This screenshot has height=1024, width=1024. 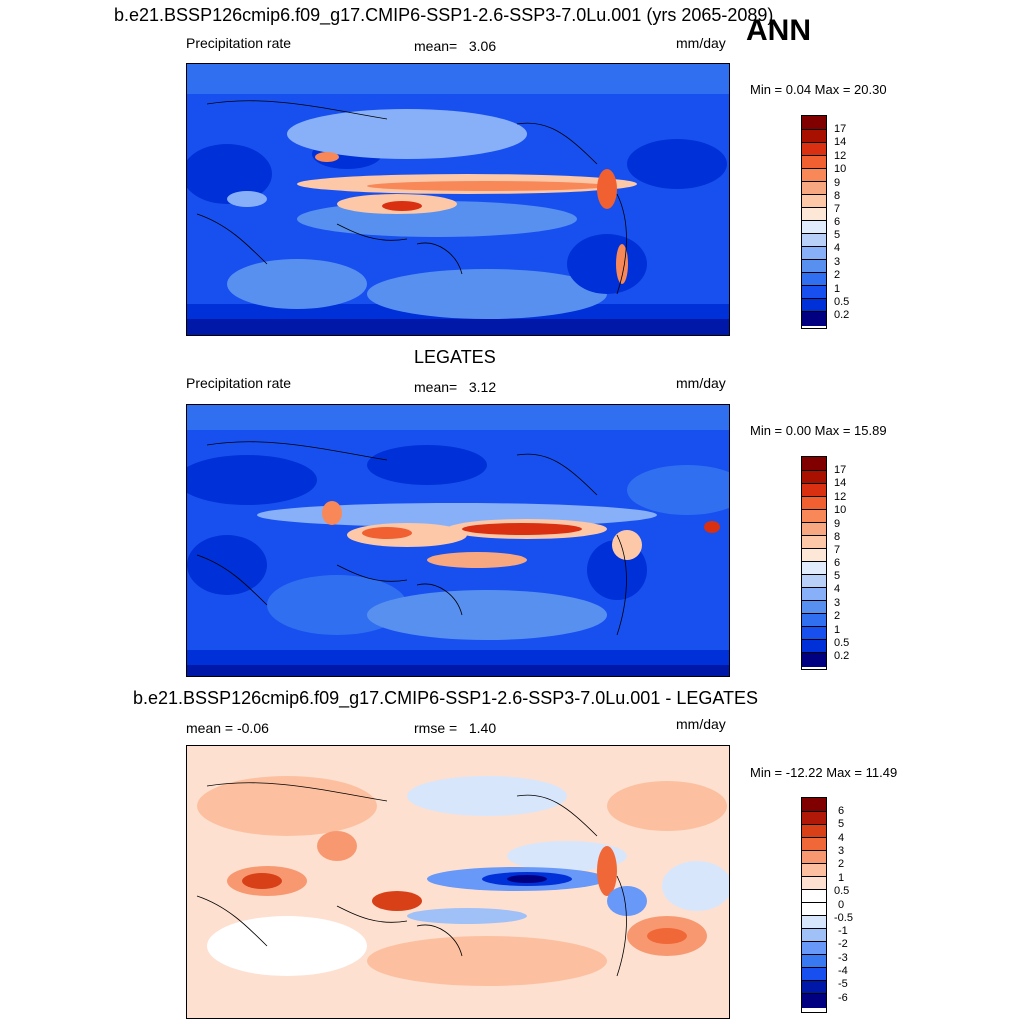 What do you see at coordinates (814, 222) in the screenshot?
I see `colorbar-model` at bounding box center [814, 222].